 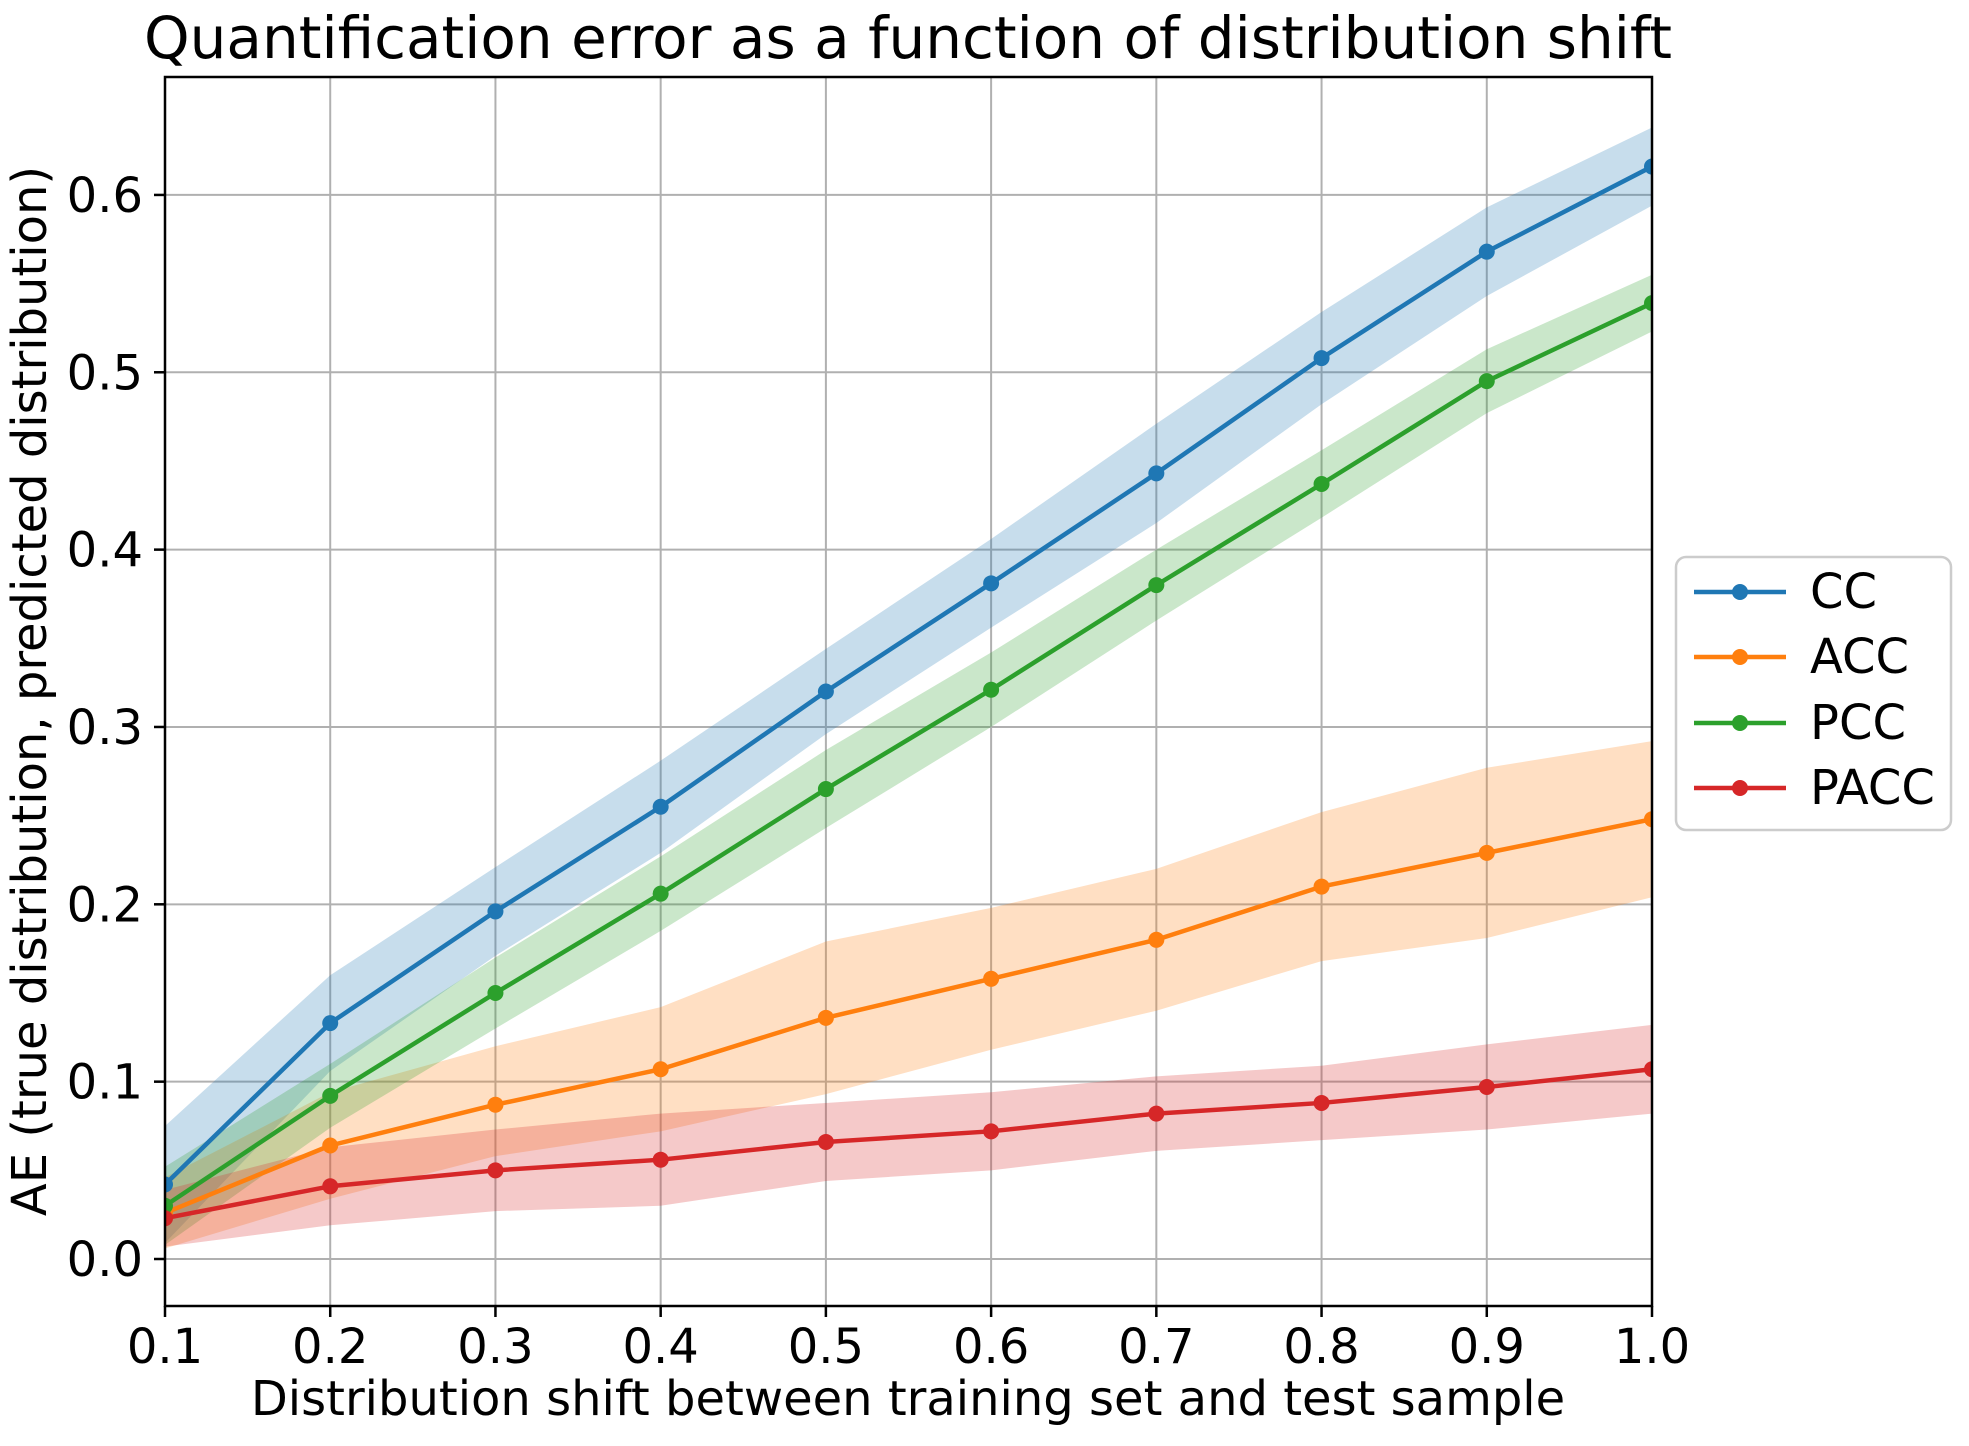 What do you see at coordinates (495, 1347) in the screenshot?
I see `x-tick-label: 0.3` at bounding box center [495, 1347].